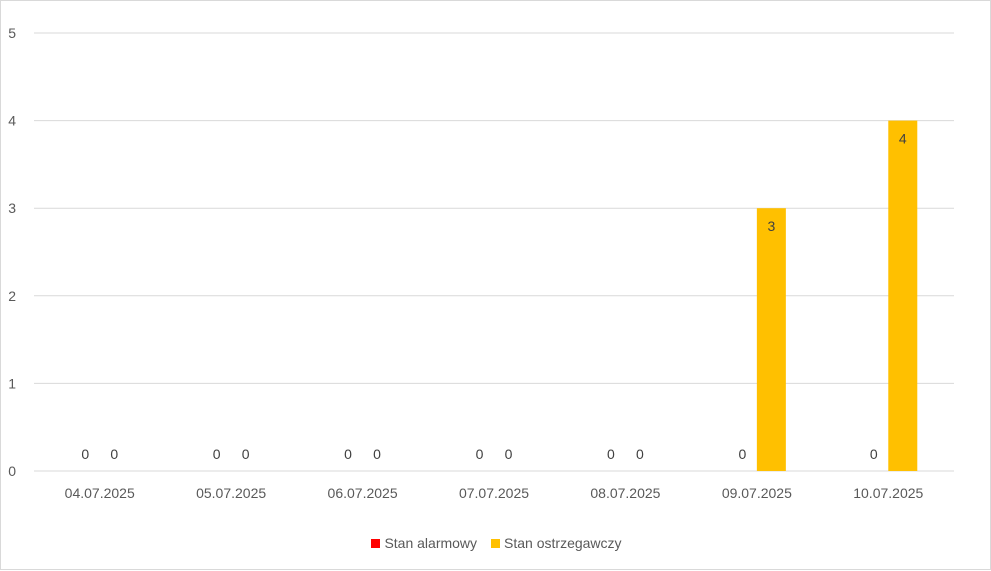 This screenshot has width=991, height=571. What do you see at coordinates (903, 139) in the screenshot?
I see `data-label: 4` at bounding box center [903, 139].